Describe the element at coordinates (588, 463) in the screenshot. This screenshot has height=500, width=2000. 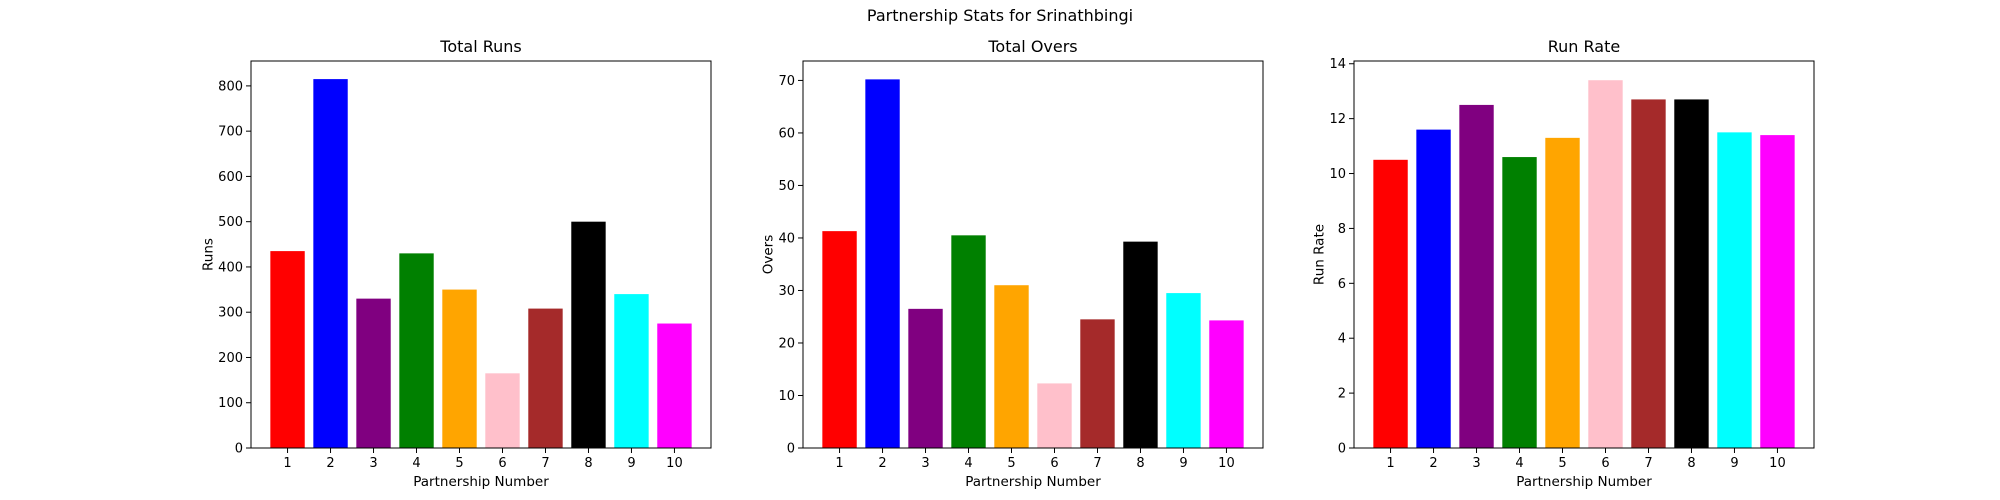
I see `total-runs-x-tick-label: 8` at that location.